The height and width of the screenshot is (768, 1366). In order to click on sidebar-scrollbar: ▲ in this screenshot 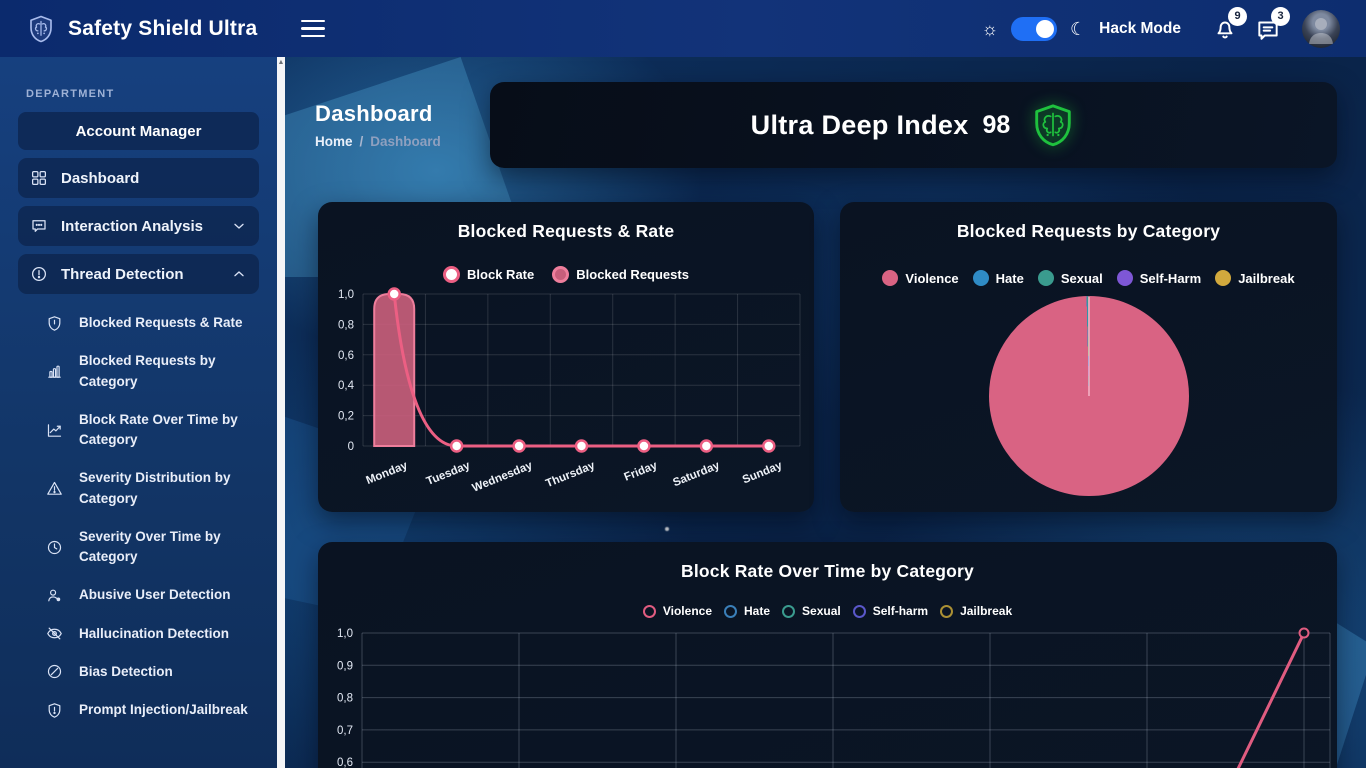, I will do `click(281, 412)`.